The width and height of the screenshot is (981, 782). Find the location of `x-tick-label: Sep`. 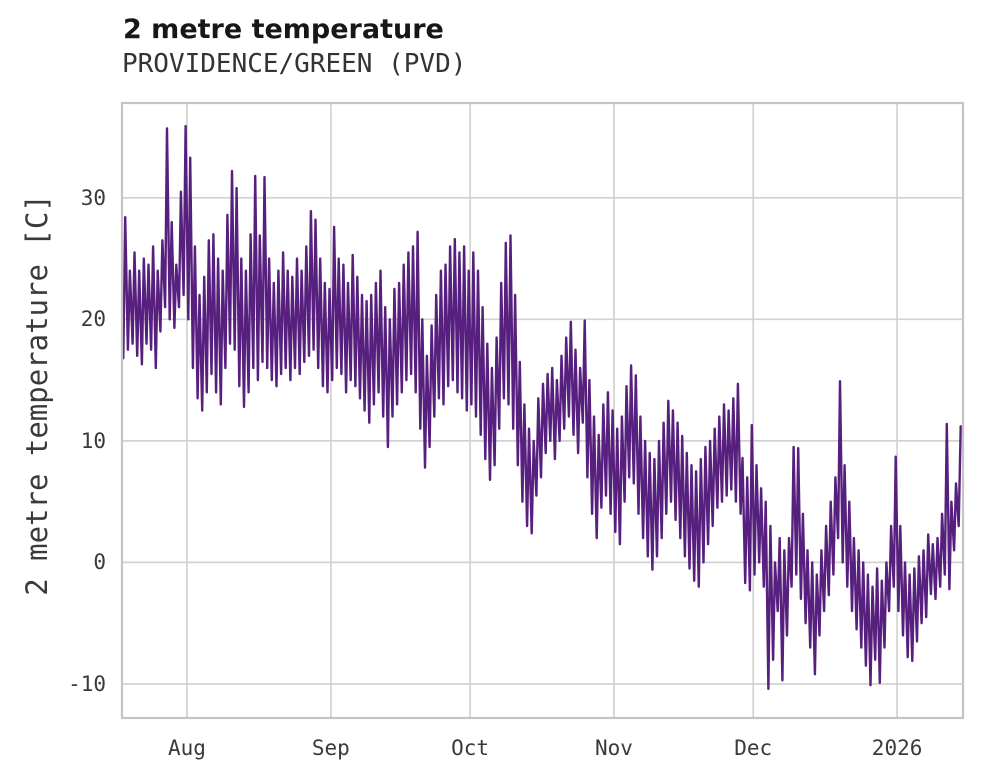

x-tick-label: Sep is located at coordinates (330, 748).